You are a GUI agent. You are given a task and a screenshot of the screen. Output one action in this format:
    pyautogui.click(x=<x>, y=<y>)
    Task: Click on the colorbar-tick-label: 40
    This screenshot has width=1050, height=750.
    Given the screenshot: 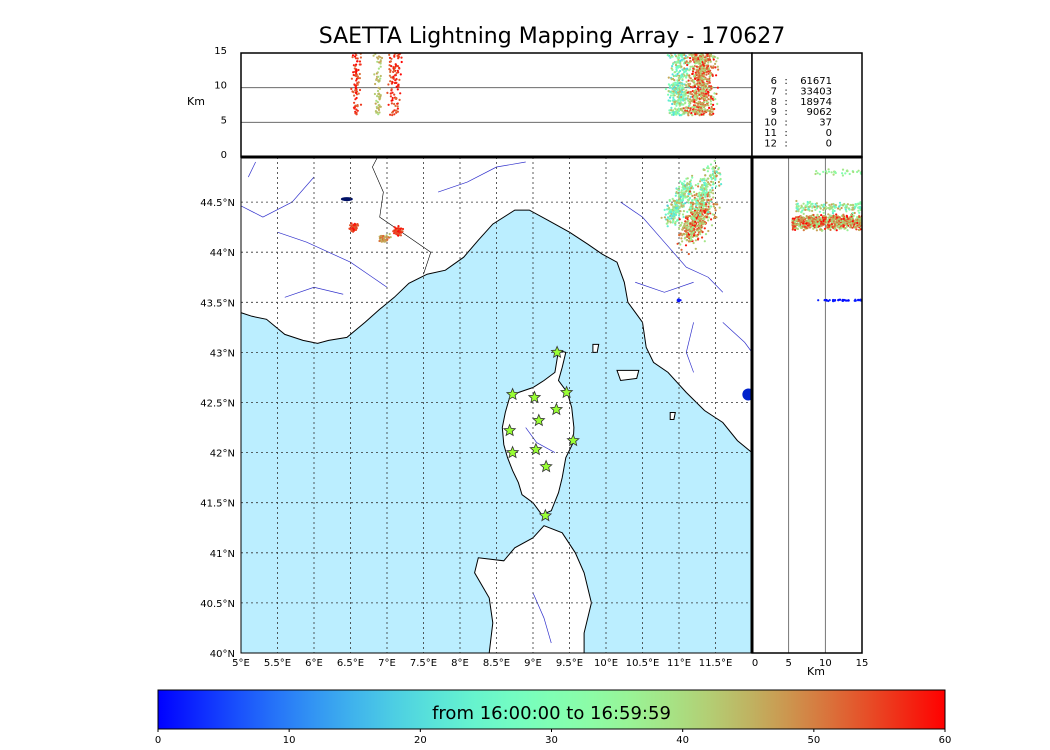 What is the action you would take?
    pyautogui.click(x=682, y=740)
    